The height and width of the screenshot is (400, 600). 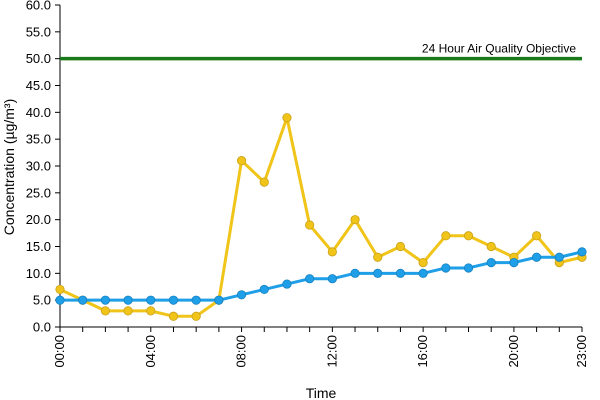 I want to click on y-tick-label: 20.0, so click(x=38, y=219).